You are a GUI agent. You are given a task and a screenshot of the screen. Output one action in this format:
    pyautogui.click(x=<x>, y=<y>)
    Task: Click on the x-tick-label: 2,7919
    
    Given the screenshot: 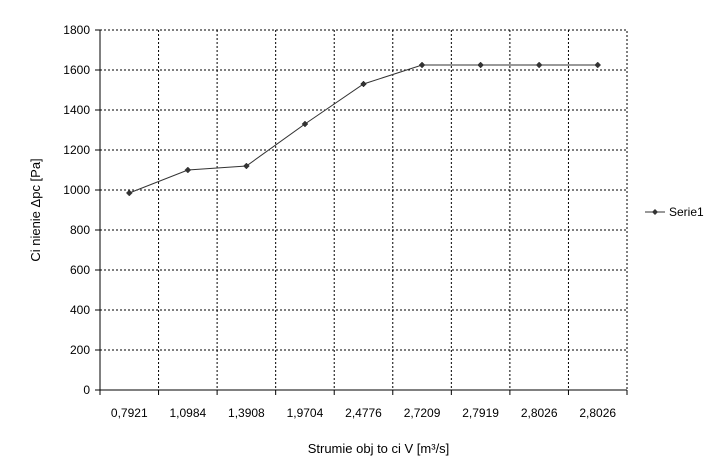 What is the action you would take?
    pyautogui.click(x=480, y=413)
    